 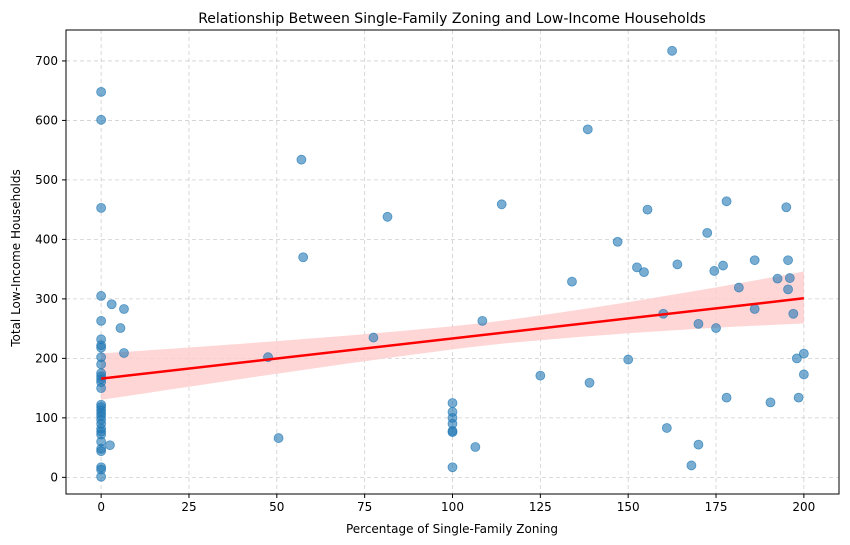 I want to click on x-axis-label: Percentage of Single-Family Zoning, so click(x=452, y=529).